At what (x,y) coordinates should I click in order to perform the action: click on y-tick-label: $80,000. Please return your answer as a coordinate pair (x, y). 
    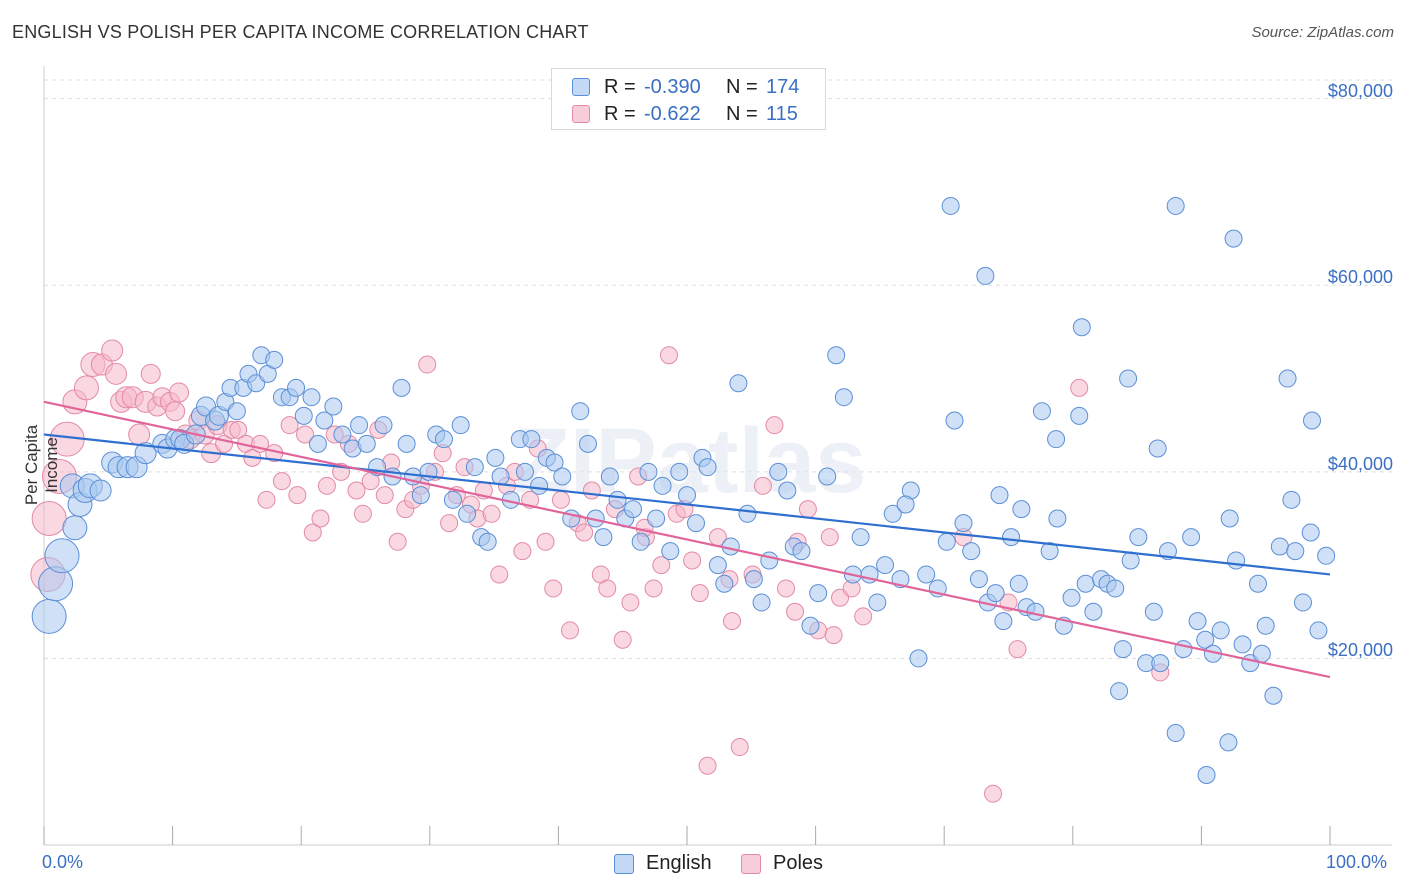
    Looking at the image, I should click on (1360, 90).